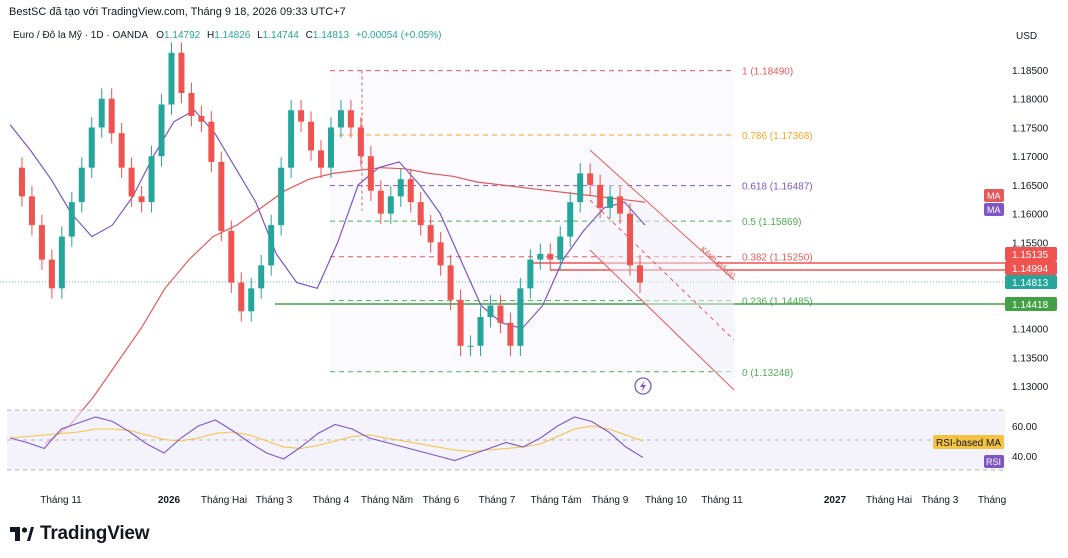 The width and height of the screenshot is (1068, 558). What do you see at coordinates (767, 72) in the screenshot?
I see `fib-level-label: 1 (1.18490)` at bounding box center [767, 72].